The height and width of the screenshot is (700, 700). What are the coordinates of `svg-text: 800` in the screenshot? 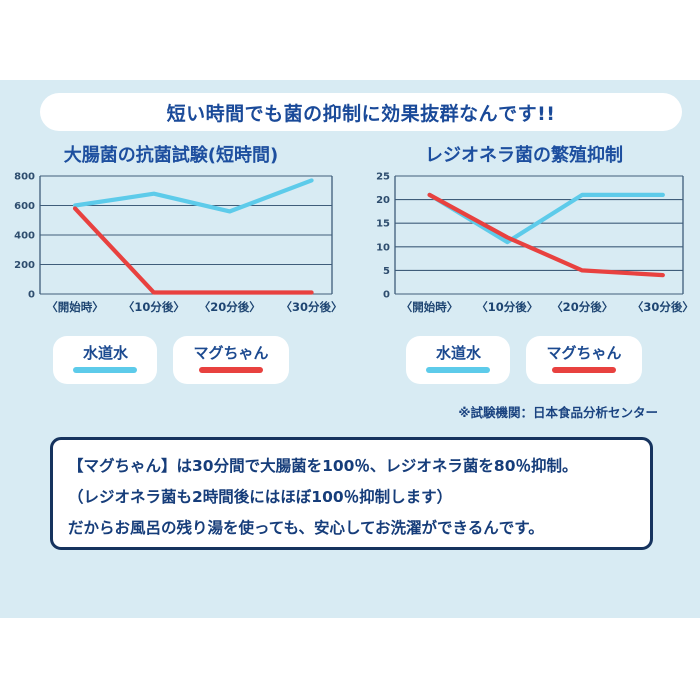 It's located at (24, 177).